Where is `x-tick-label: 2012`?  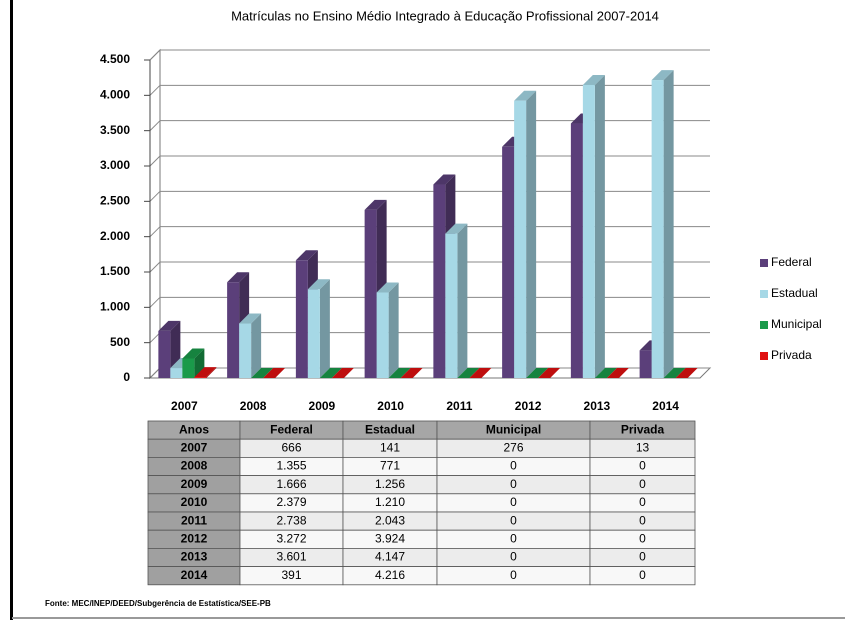 x-tick-label: 2012 is located at coordinates (528, 406).